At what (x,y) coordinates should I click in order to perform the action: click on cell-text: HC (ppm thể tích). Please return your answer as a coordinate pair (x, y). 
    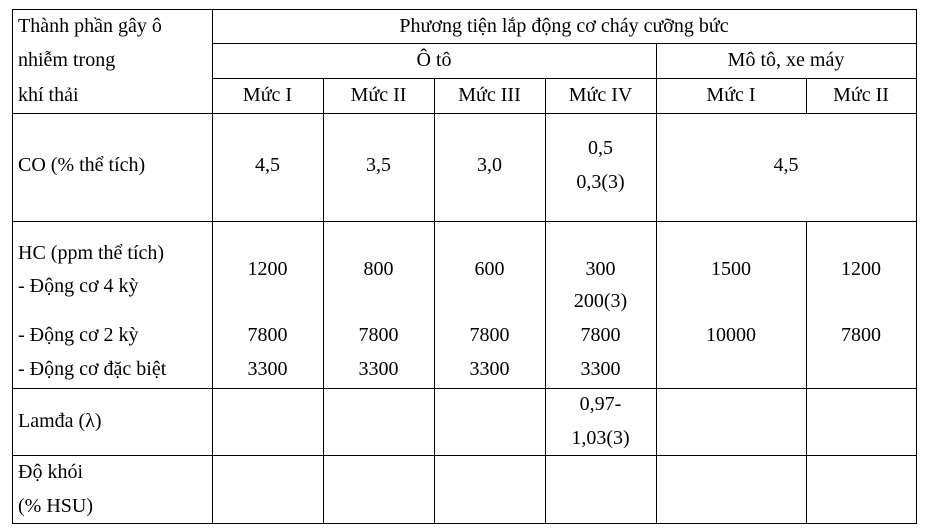
    Looking at the image, I should click on (91, 253).